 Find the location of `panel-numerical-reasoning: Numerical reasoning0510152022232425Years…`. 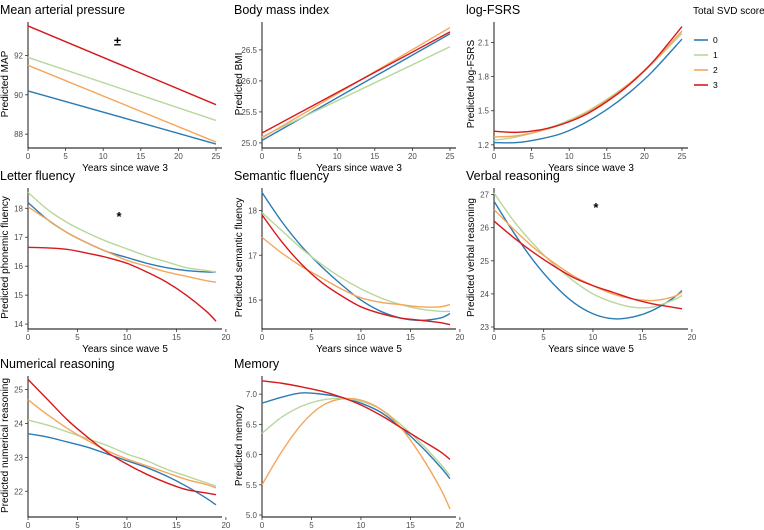

panel-numerical-reasoning: Numerical reasoning0510152022232425Years… is located at coordinates (115, 443).